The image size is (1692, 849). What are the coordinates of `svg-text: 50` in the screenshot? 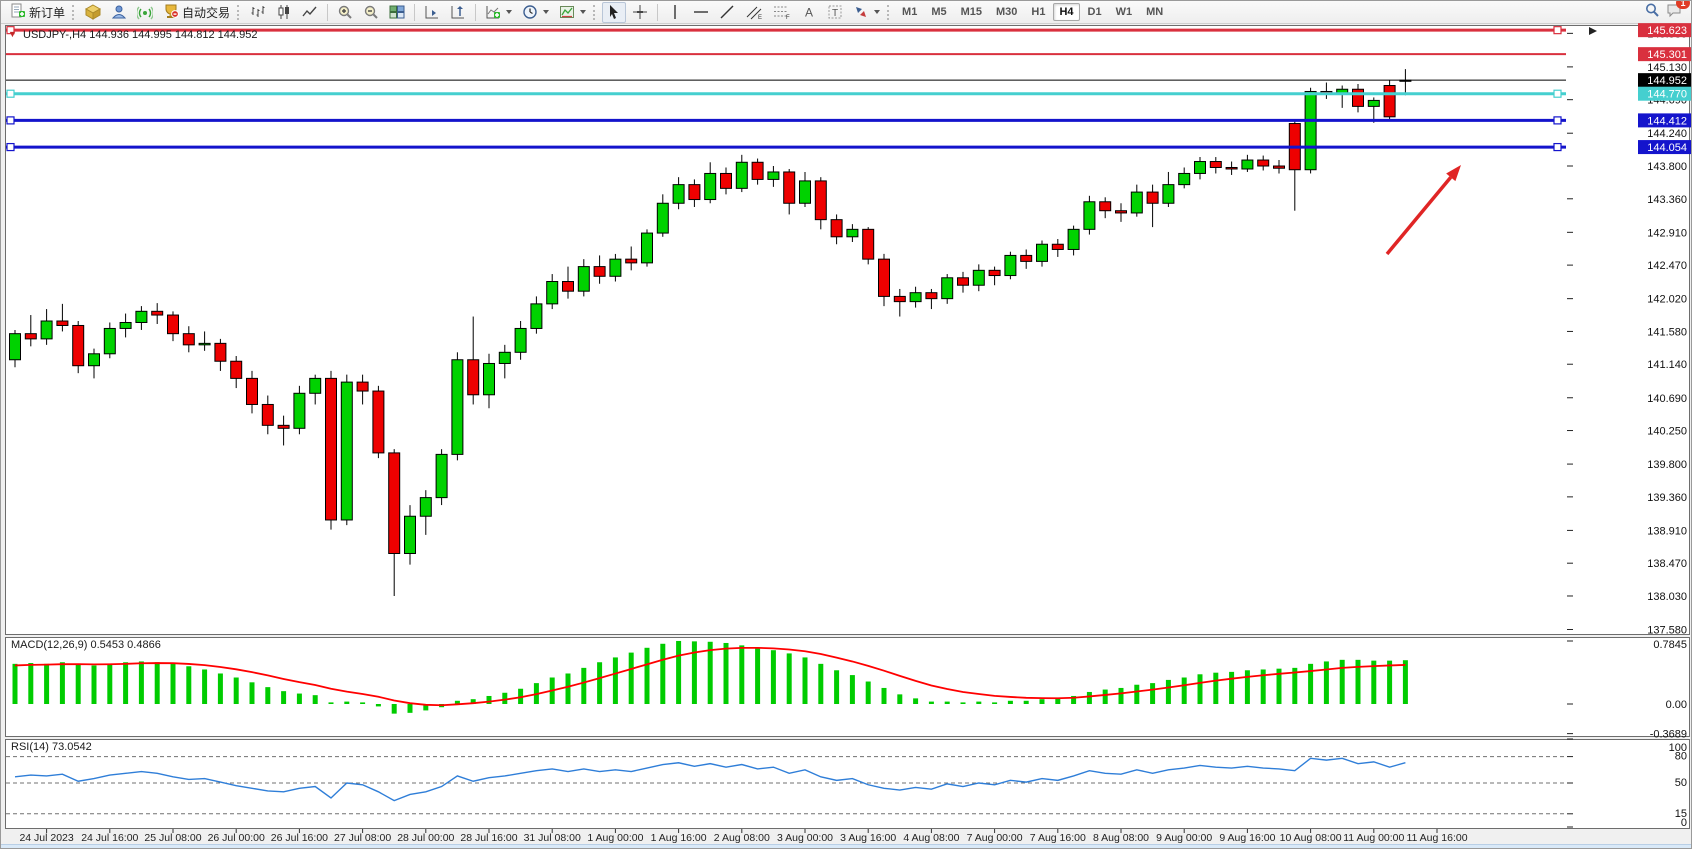 It's located at (1681, 783).